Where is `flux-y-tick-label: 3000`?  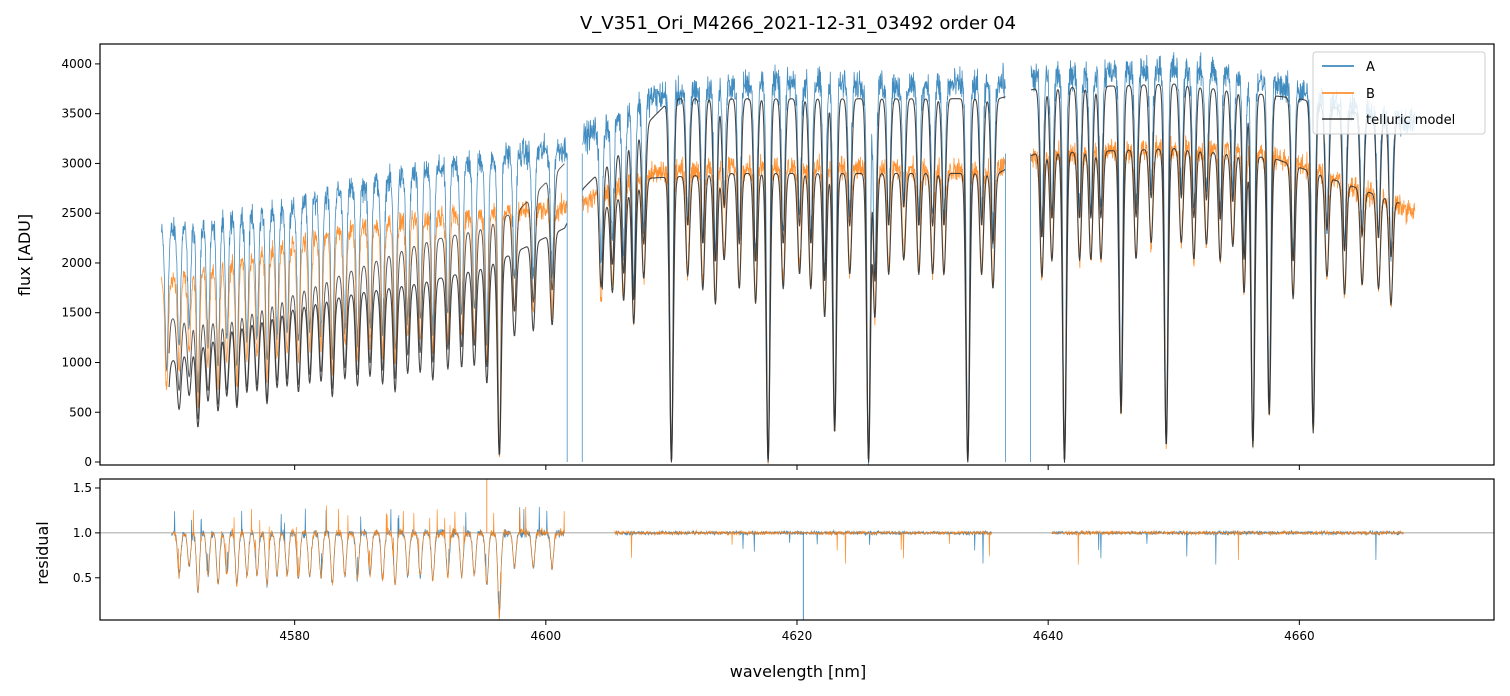
flux-y-tick-label: 3000 is located at coordinates (76, 163).